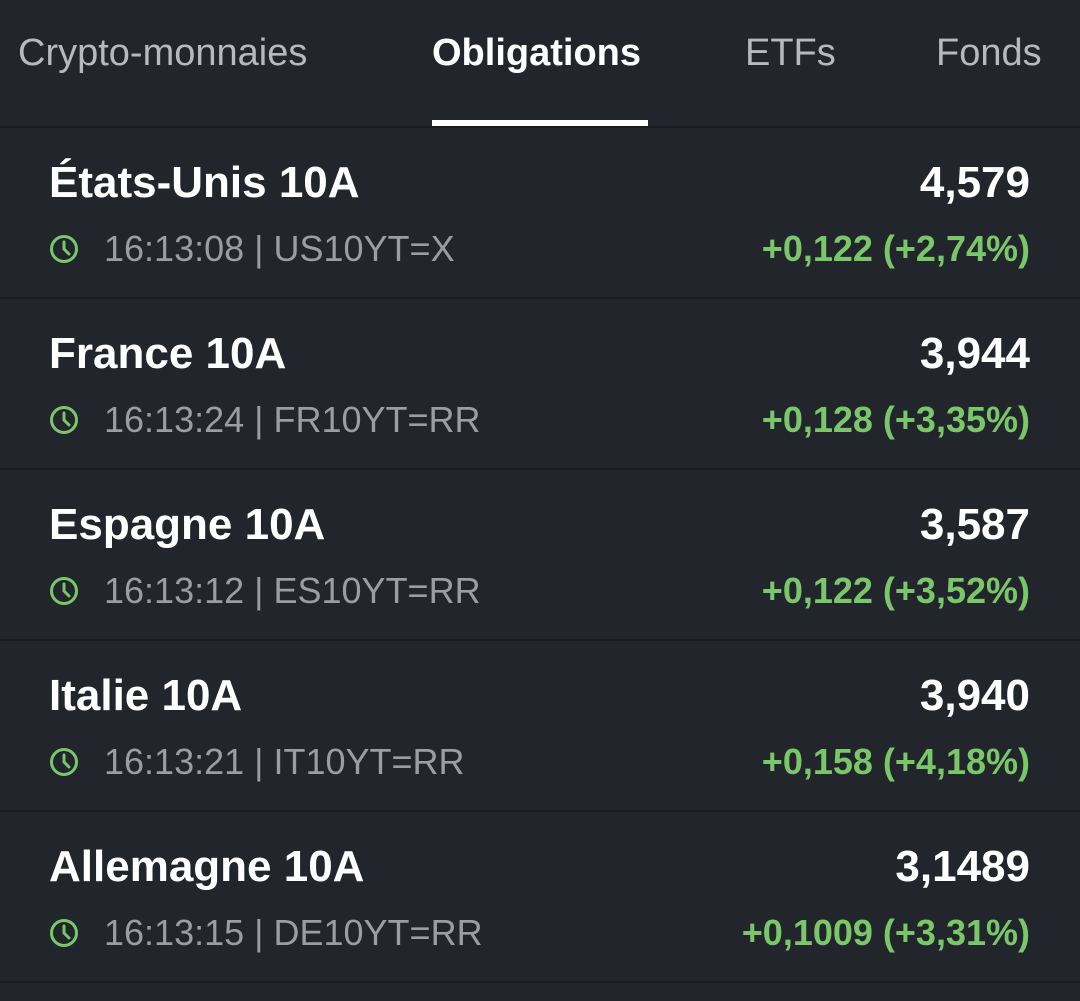  Describe the element at coordinates (962, 866) in the screenshot. I see `bond-yield: 3,1489` at that location.